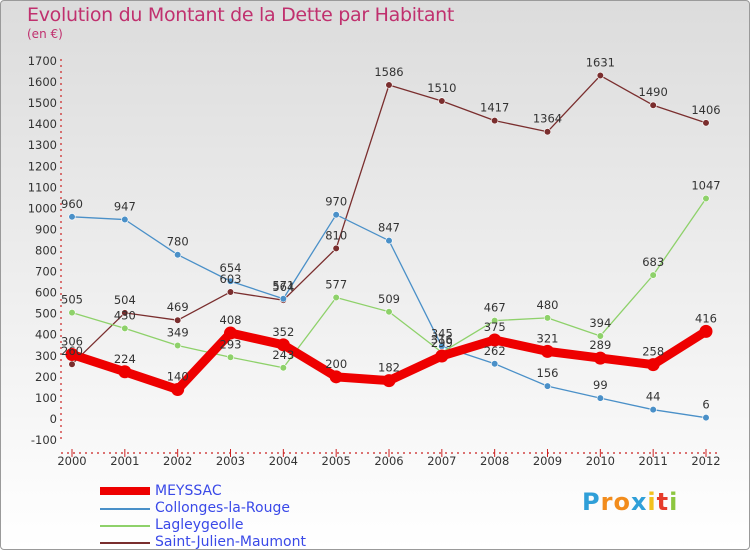 The width and height of the screenshot is (750, 551). Describe the element at coordinates (230, 542) in the screenshot. I see `legend-item-saint-julien: Saint-Julien-Maumont` at that location.